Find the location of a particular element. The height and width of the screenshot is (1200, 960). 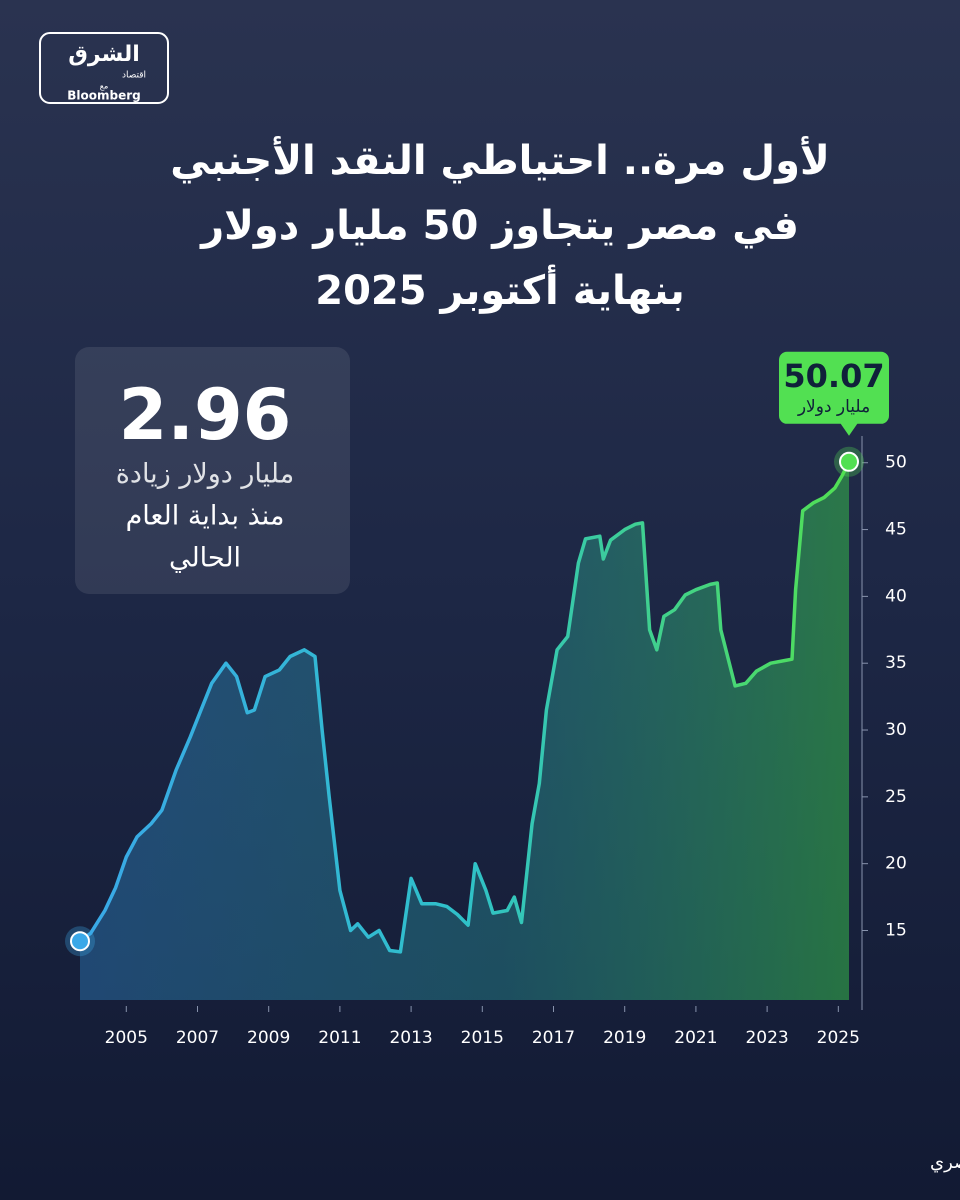

y-tick-label: 25 is located at coordinates (896, 797).